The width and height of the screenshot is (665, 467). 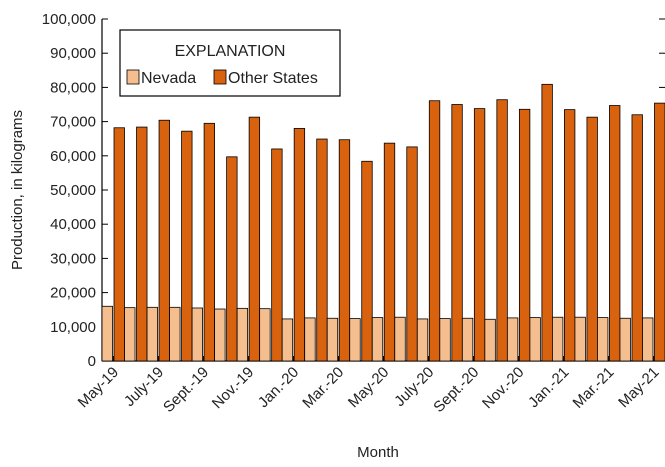 What do you see at coordinates (273, 78) in the screenshot?
I see `legend-label: Other States` at bounding box center [273, 78].